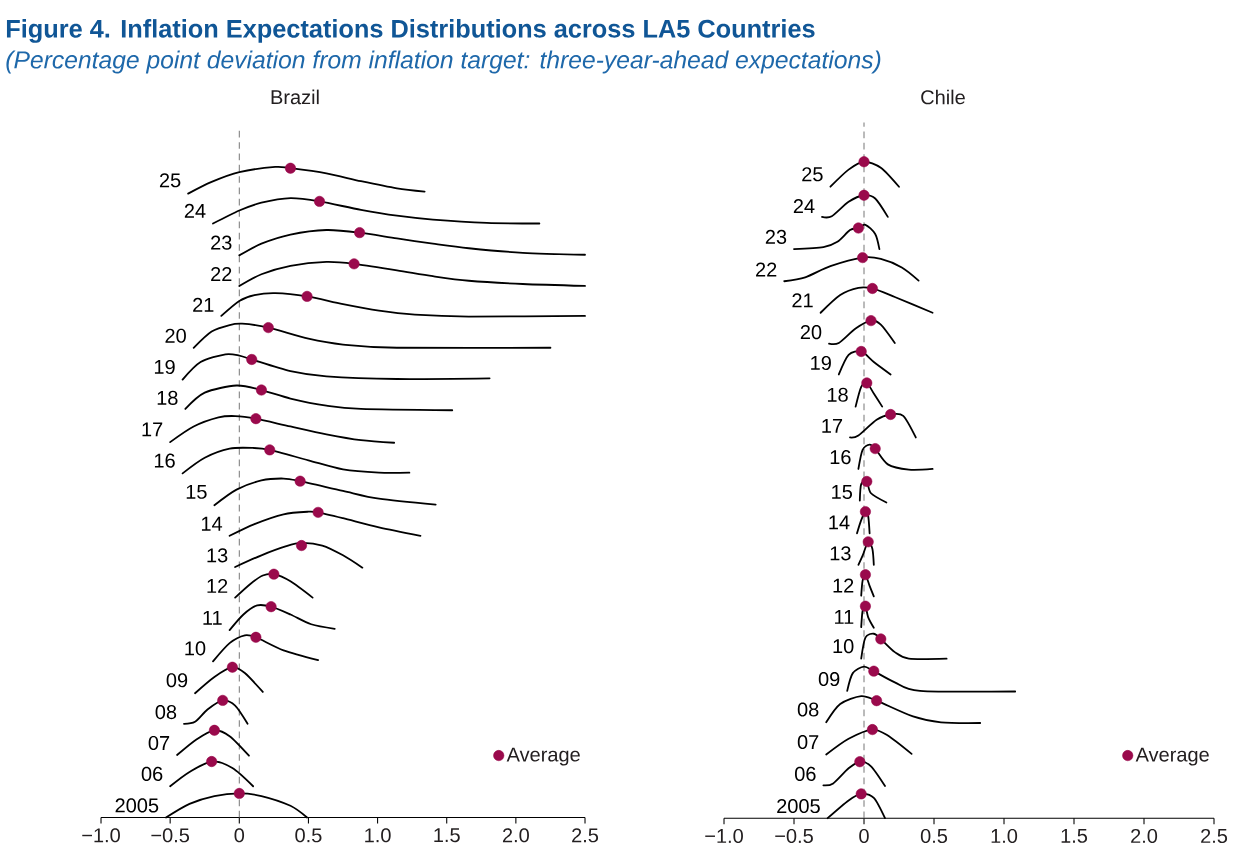  What do you see at coordinates (934, 836) in the screenshot?
I see `x-tick-label: 0.5` at bounding box center [934, 836].